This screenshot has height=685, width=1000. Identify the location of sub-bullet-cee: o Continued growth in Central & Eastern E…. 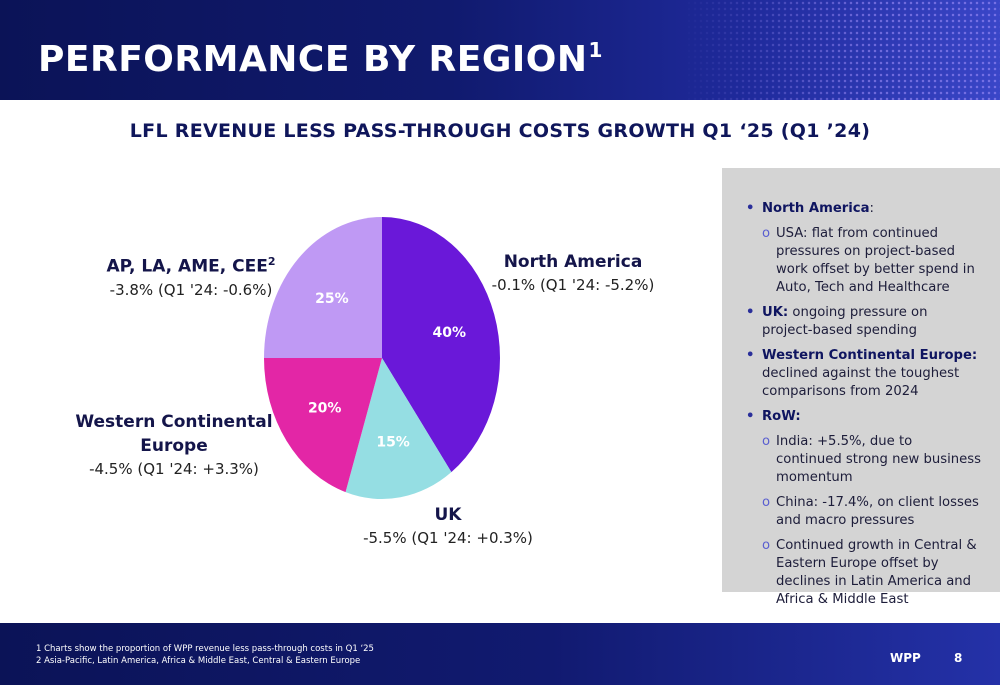
(869, 572).